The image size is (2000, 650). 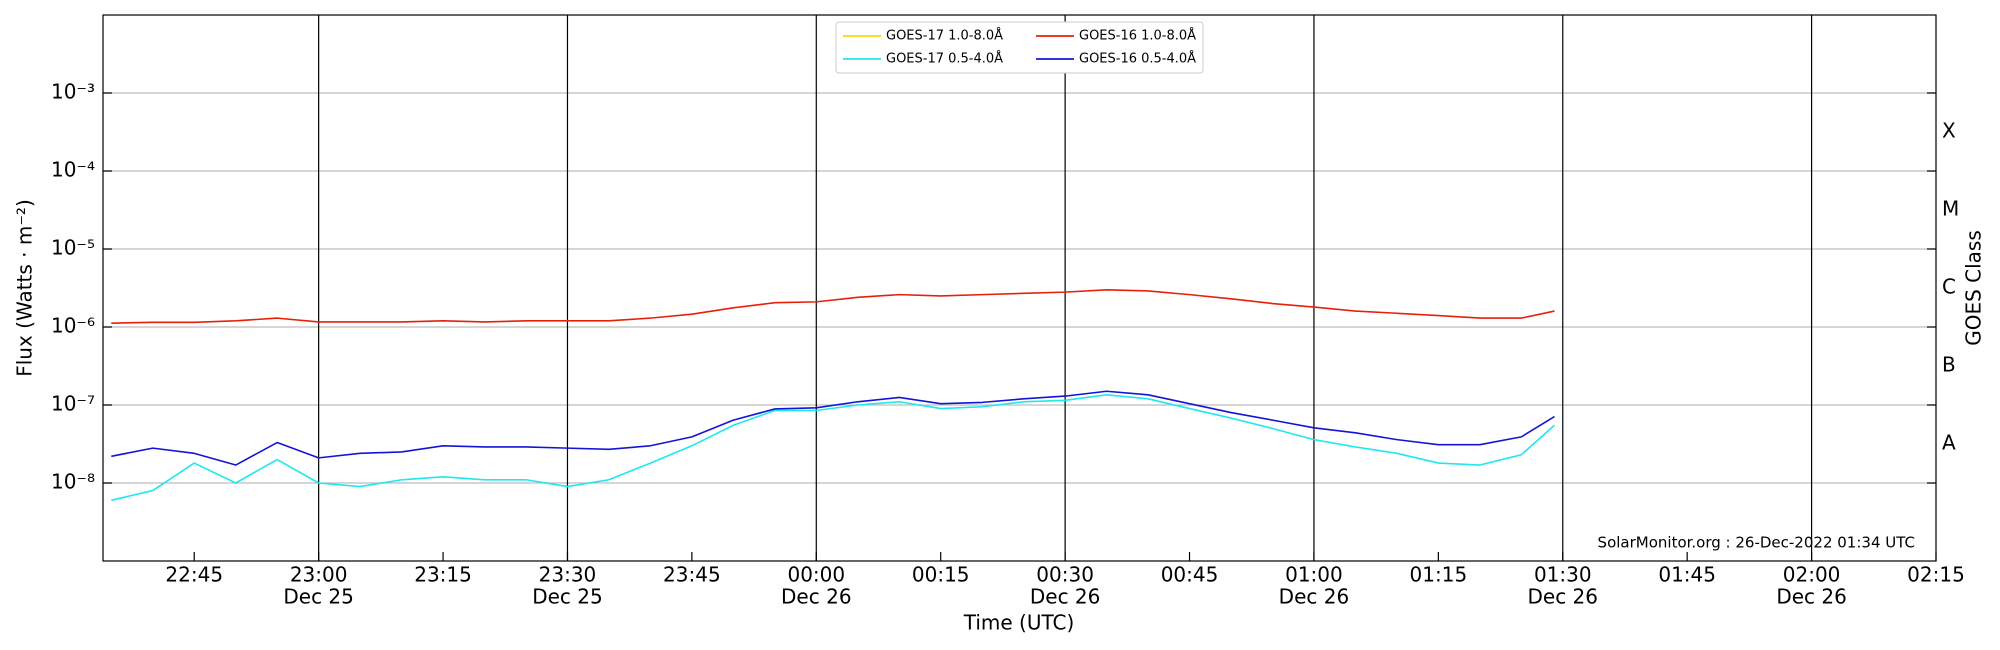 What do you see at coordinates (1949, 365) in the screenshot?
I see `goes-class-label: B` at bounding box center [1949, 365].